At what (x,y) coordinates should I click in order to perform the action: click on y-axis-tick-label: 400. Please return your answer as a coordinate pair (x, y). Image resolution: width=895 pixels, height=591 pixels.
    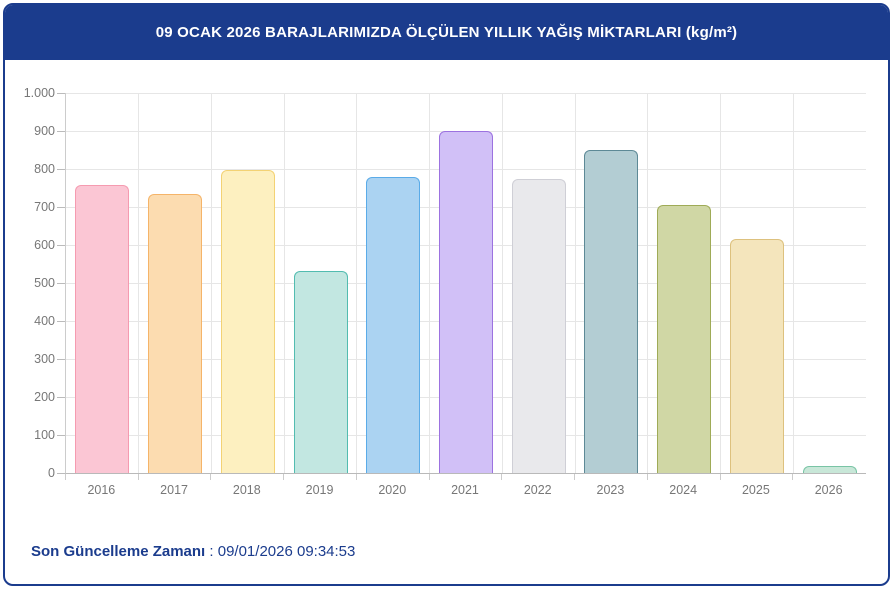
    Looking at the image, I should click on (44, 321).